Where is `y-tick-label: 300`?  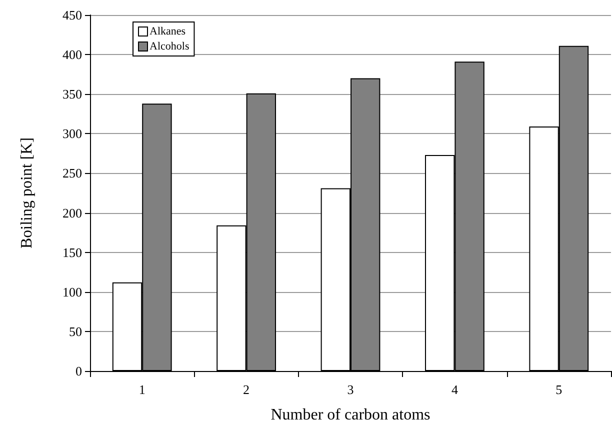 y-tick-label: 300 is located at coordinates (72, 134).